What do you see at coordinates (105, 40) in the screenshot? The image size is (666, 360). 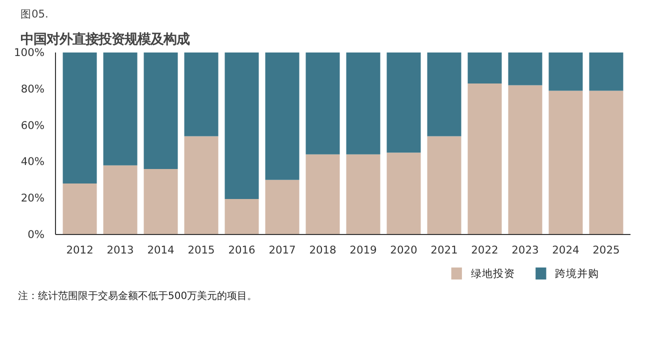 I see `chart-title: 中国对外直接投资规模及构成` at bounding box center [105, 40].